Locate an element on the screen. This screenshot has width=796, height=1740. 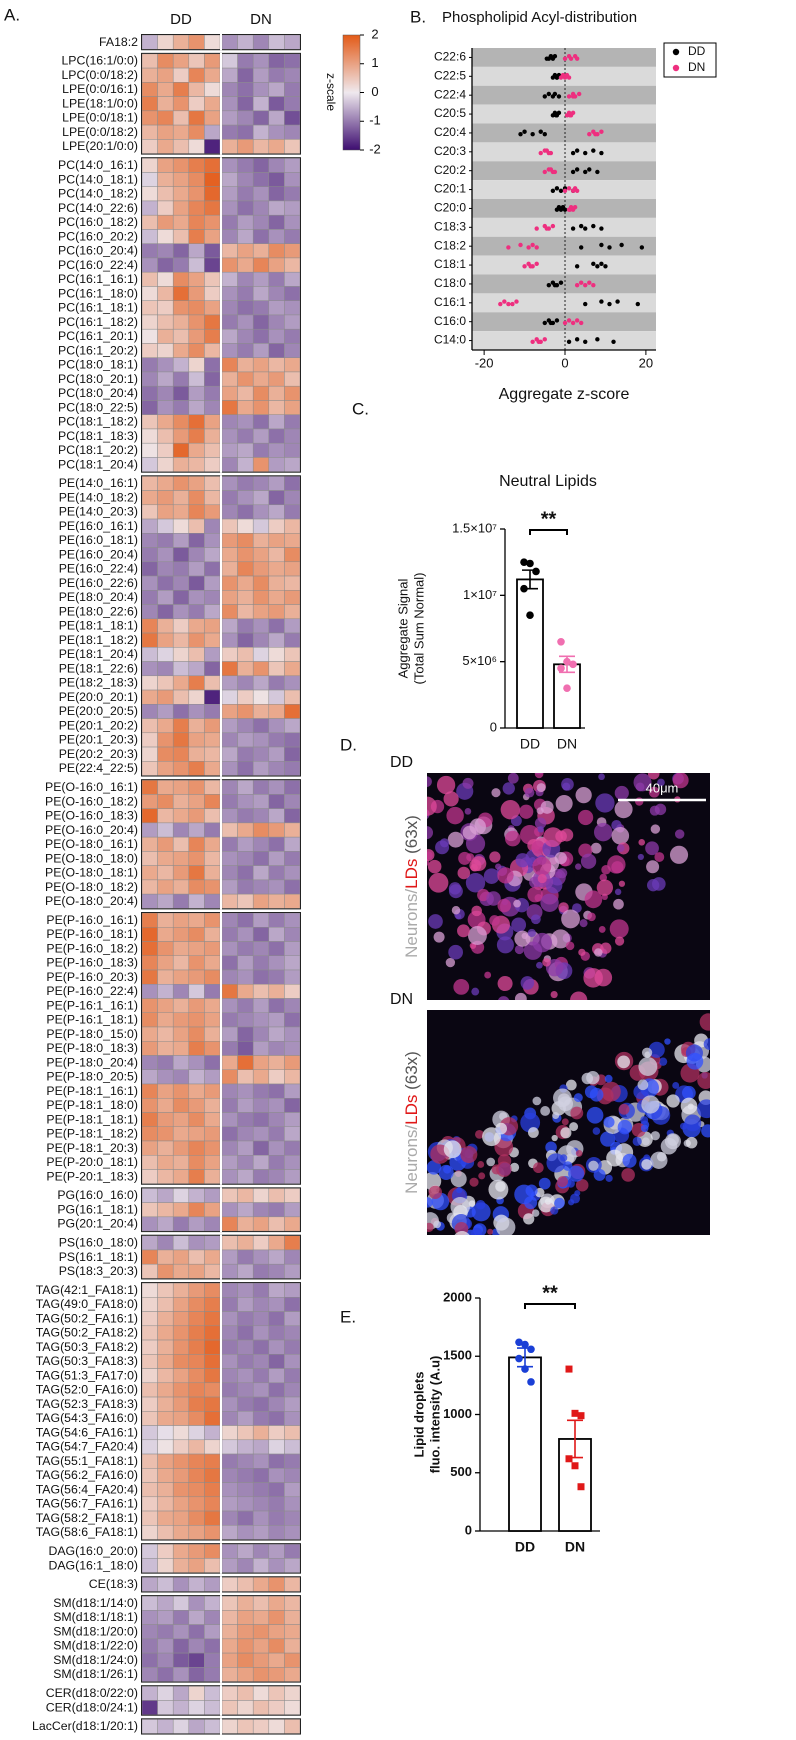
scale-bar-label: 40μm is located at coordinates (662, 787).